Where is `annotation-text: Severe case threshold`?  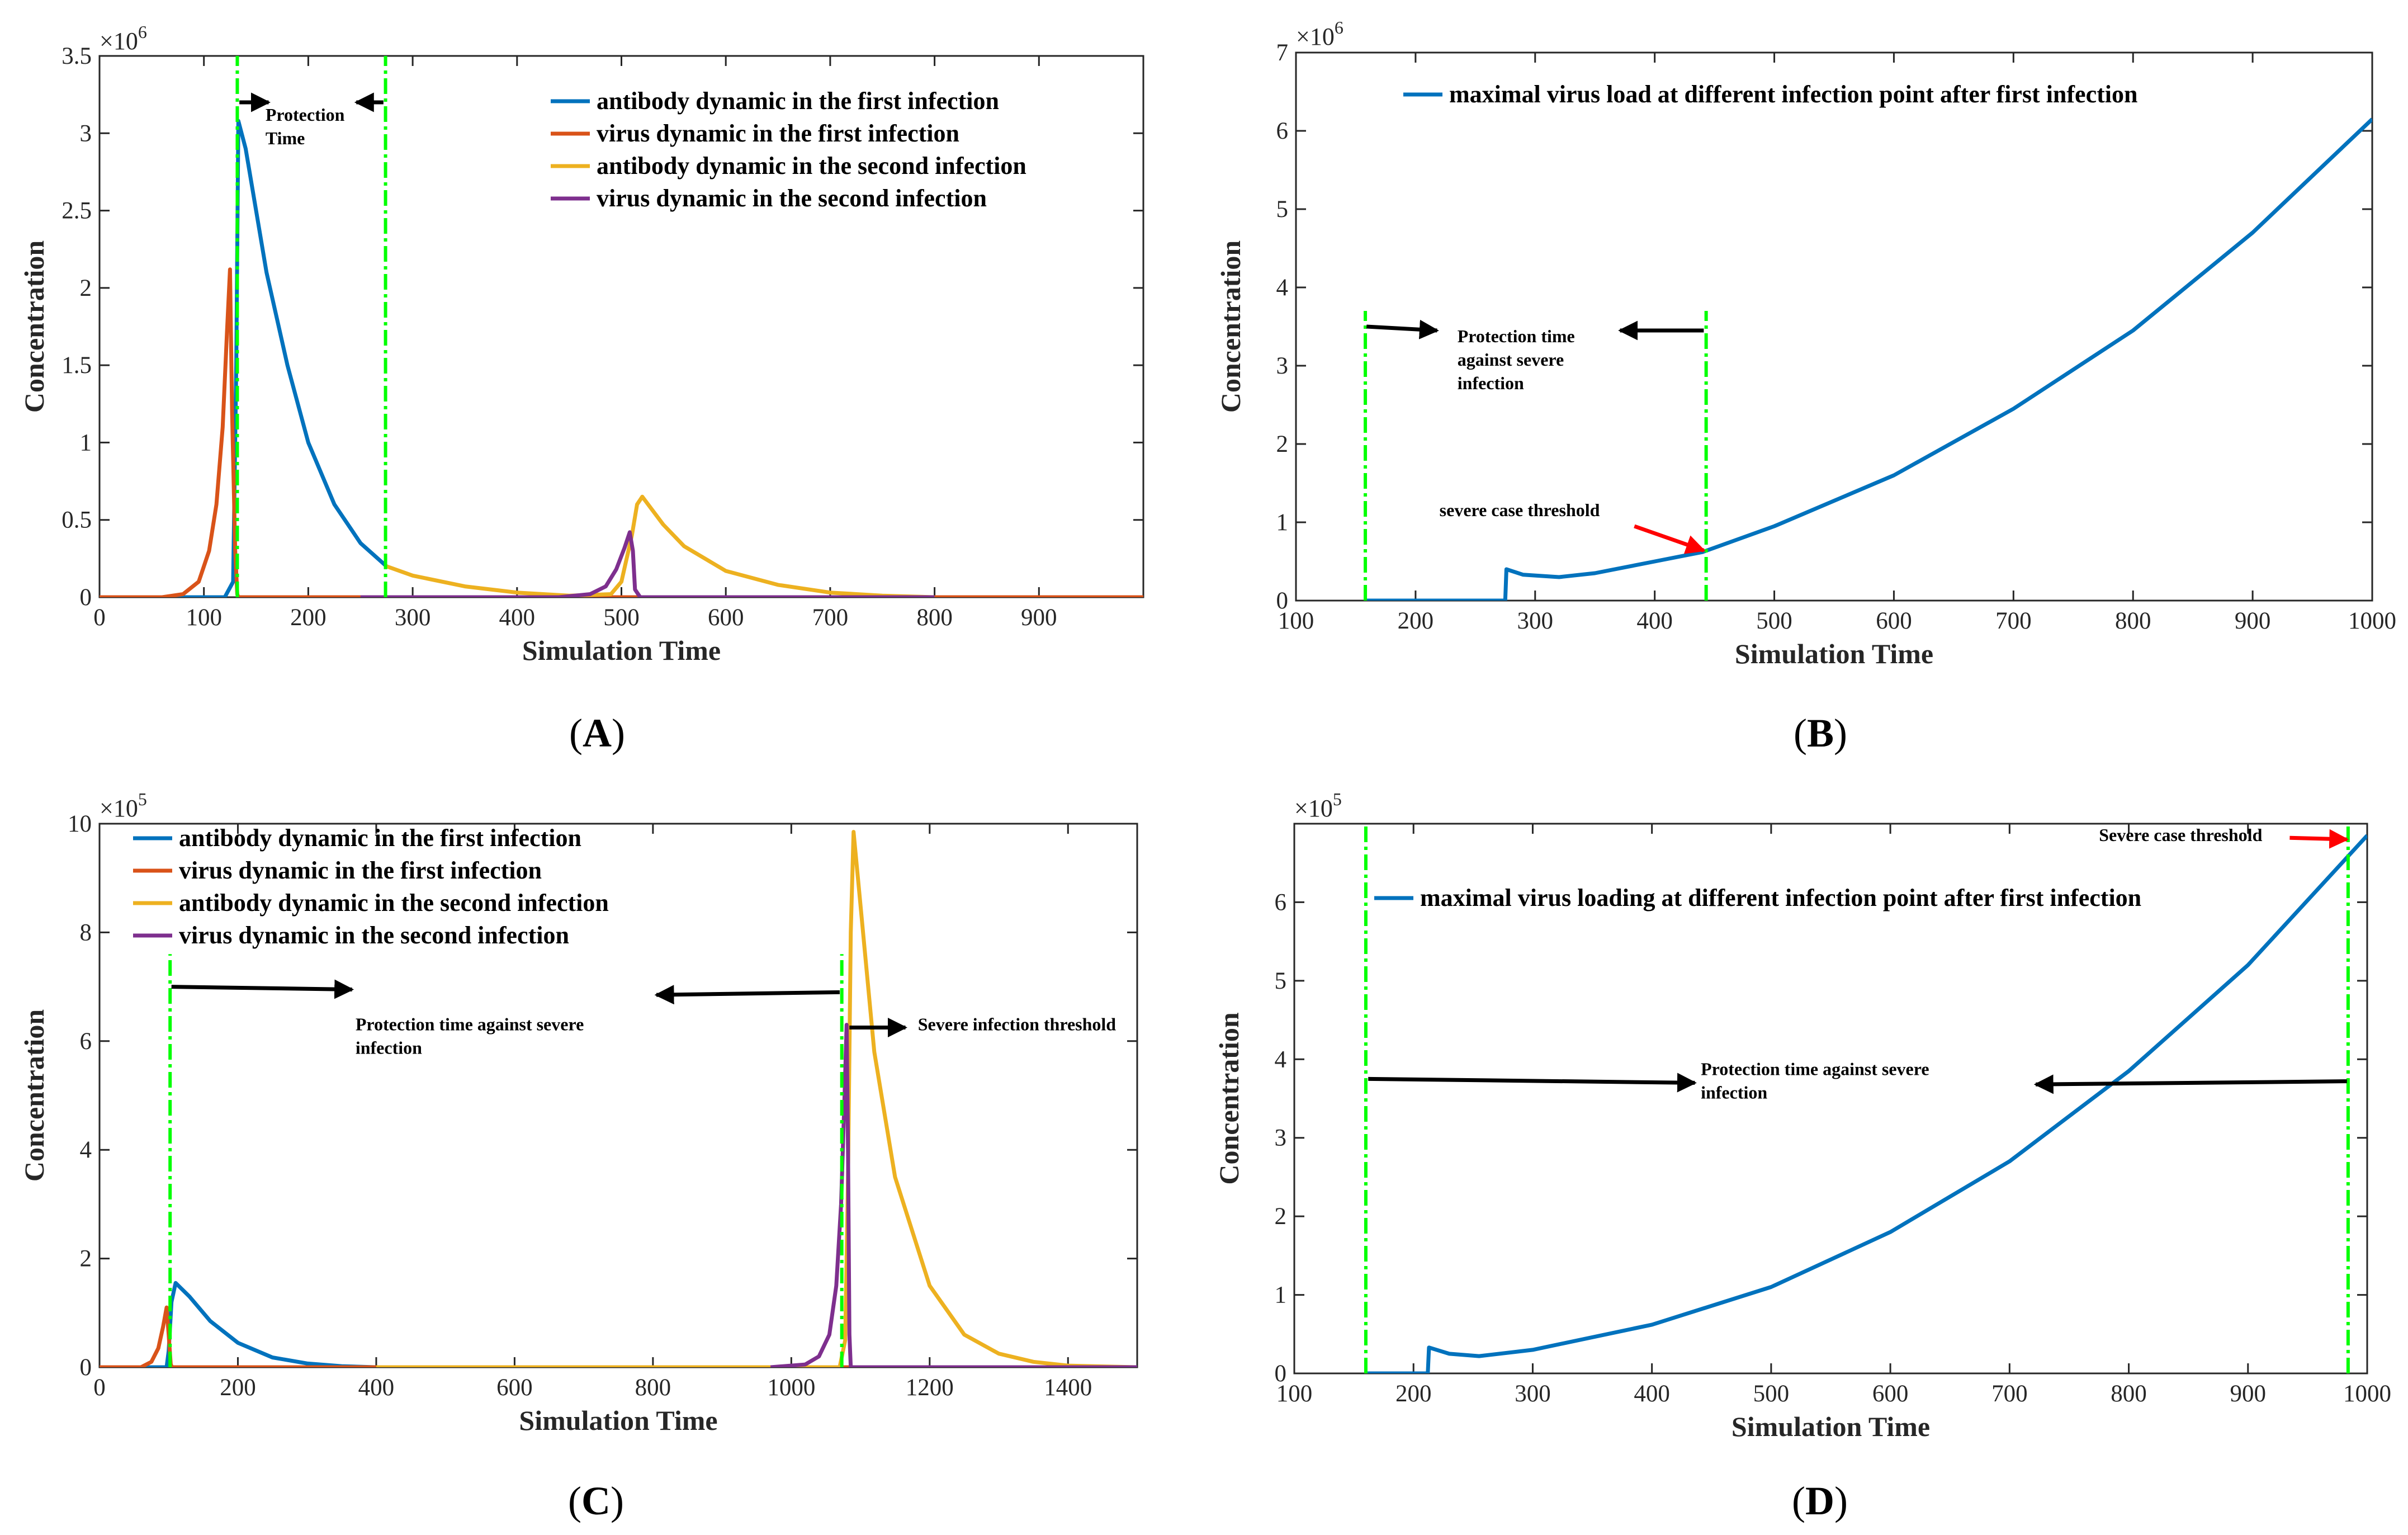 annotation-text: Severe case threshold is located at coordinates (2181, 835).